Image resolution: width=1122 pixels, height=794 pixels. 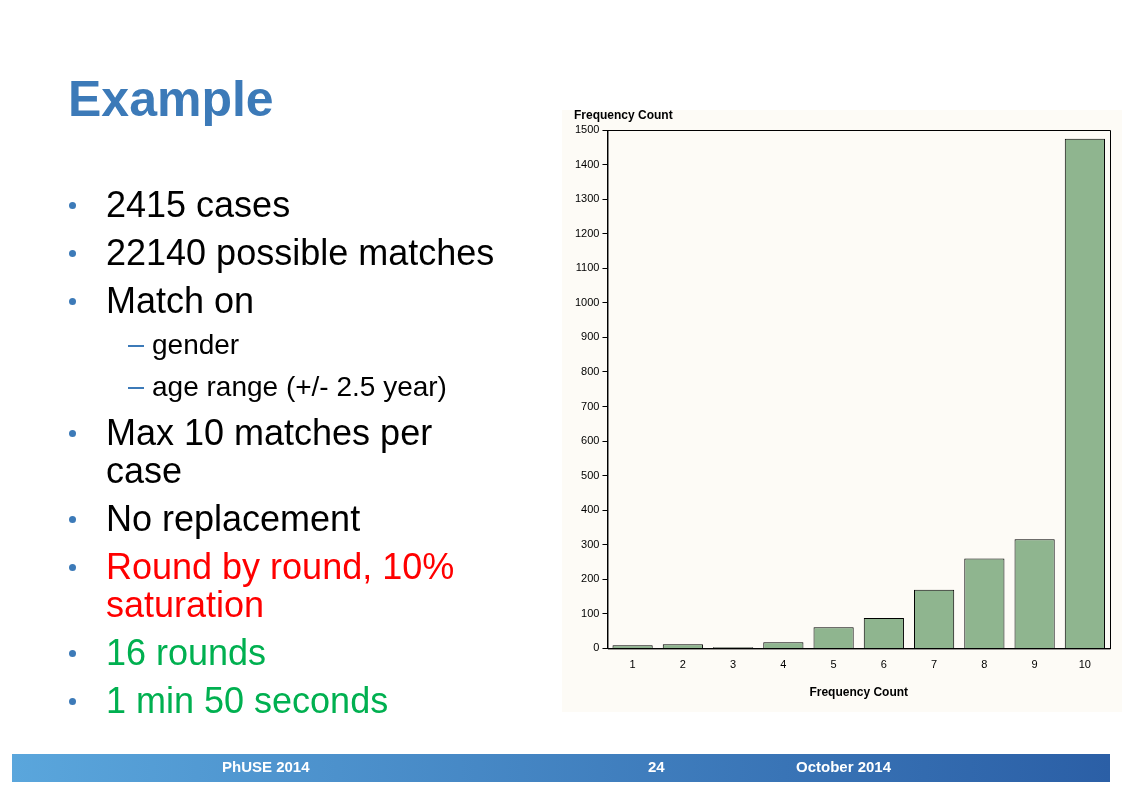 I want to click on text: 16 rounds, so click(x=186, y=652).